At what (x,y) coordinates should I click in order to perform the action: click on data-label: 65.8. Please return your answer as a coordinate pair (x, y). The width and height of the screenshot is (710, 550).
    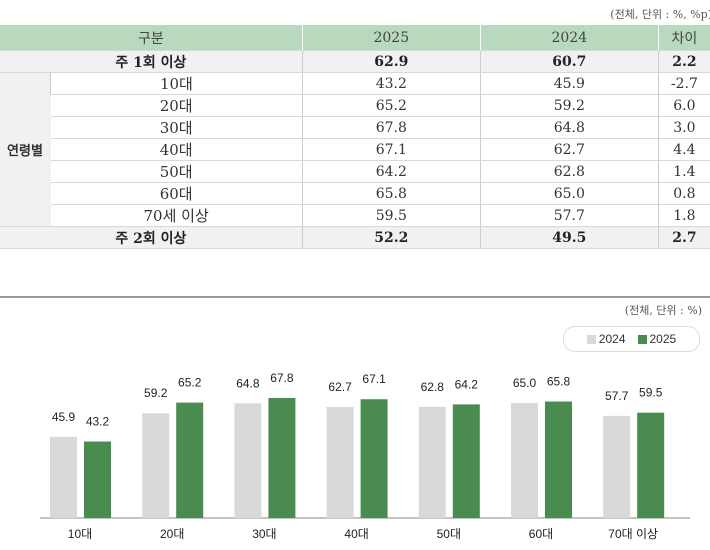
    Looking at the image, I should click on (559, 382).